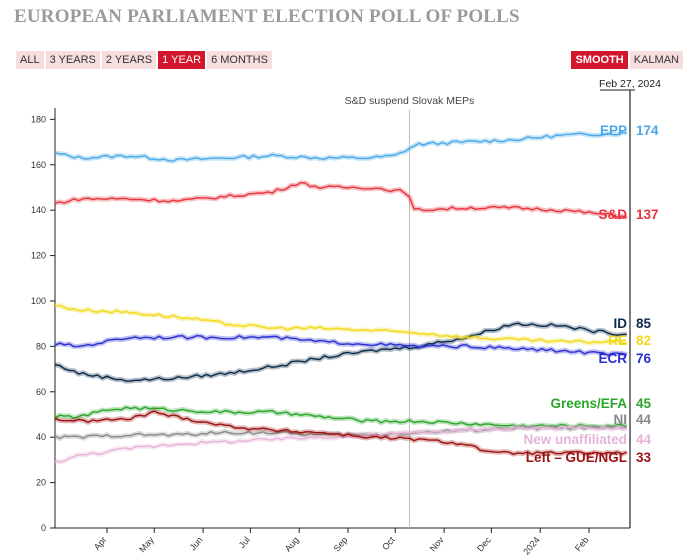 The height and width of the screenshot is (560, 691). Describe the element at coordinates (621, 323) in the screenshot. I see `series-label-id: ID` at that location.